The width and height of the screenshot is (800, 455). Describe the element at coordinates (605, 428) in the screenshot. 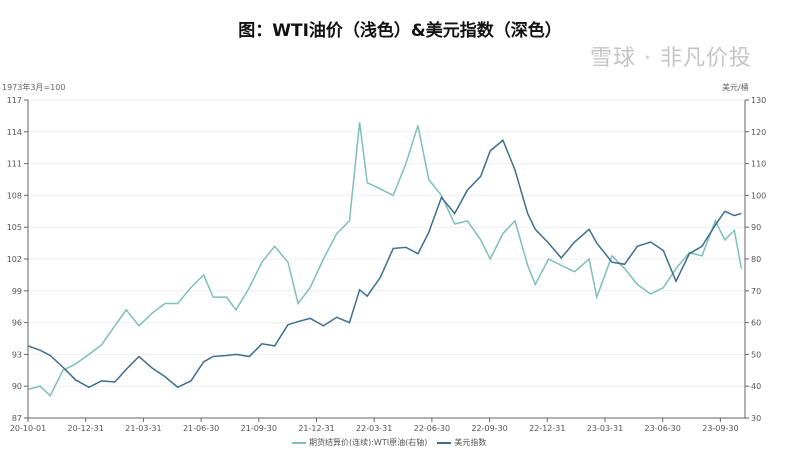

I see `x-tick-label: 23-03-31` at that location.